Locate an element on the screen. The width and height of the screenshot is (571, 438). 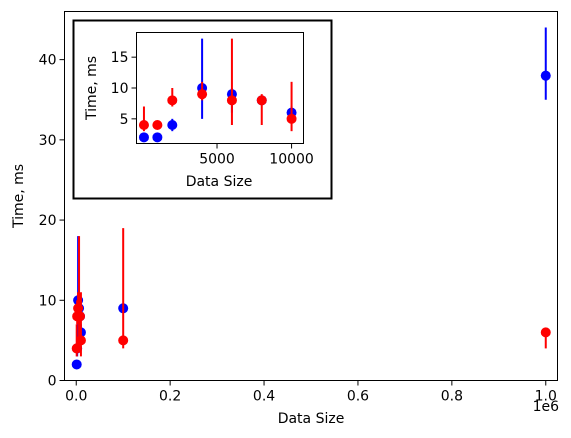
main-y-tick-label: 30 is located at coordinates (48, 141).